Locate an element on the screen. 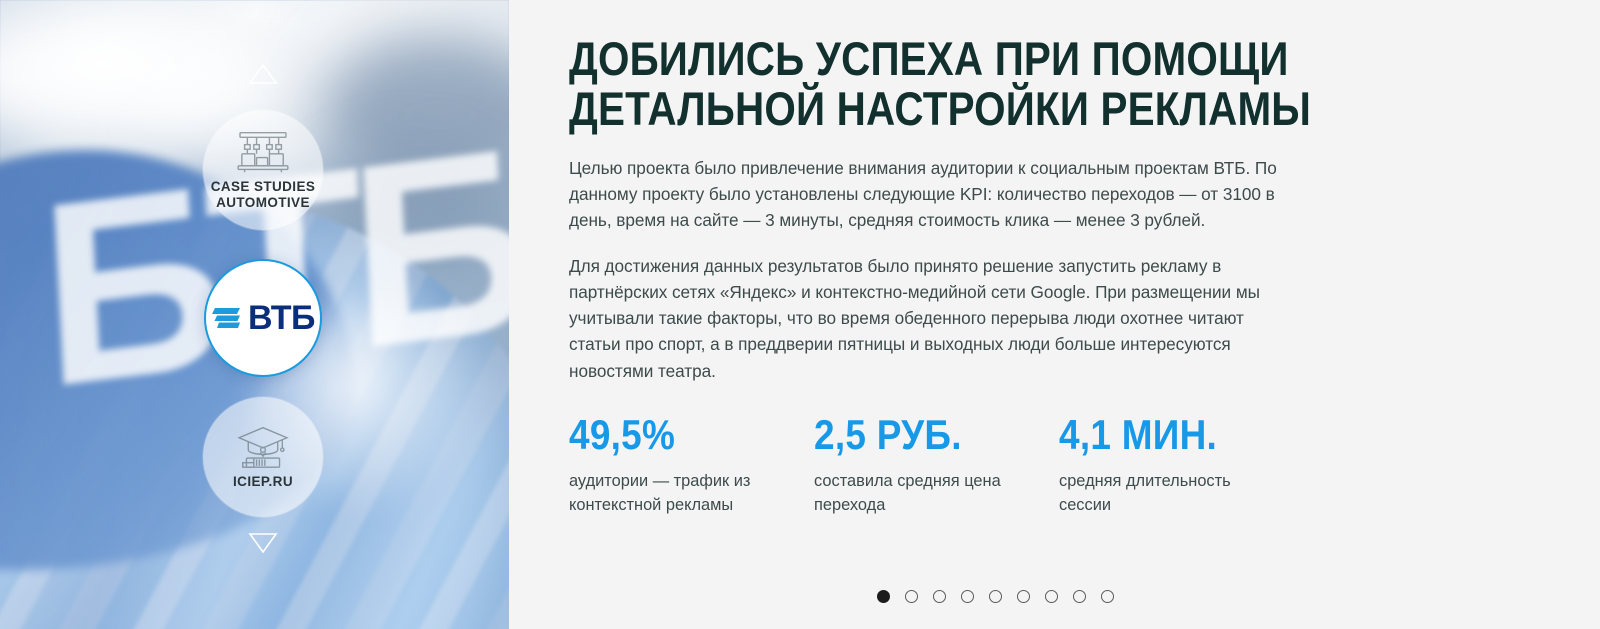 The image size is (1600, 629). kpi-value: 2,5 РУБ. is located at coordinates (888, 435).